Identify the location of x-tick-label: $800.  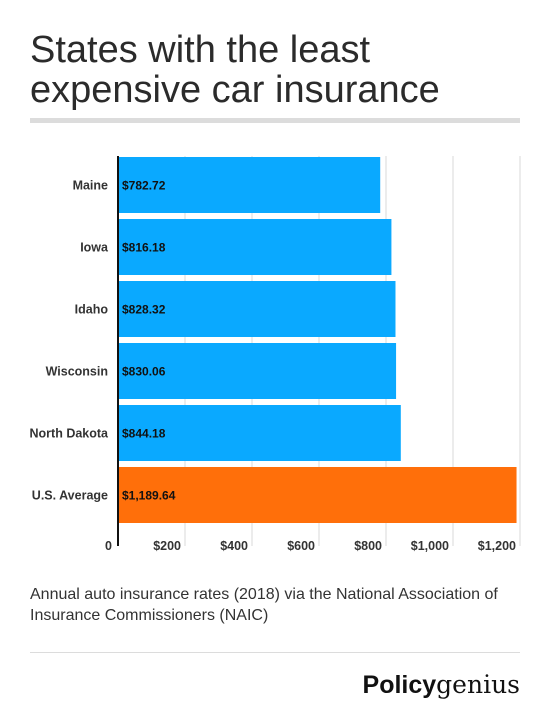
(368, 546).